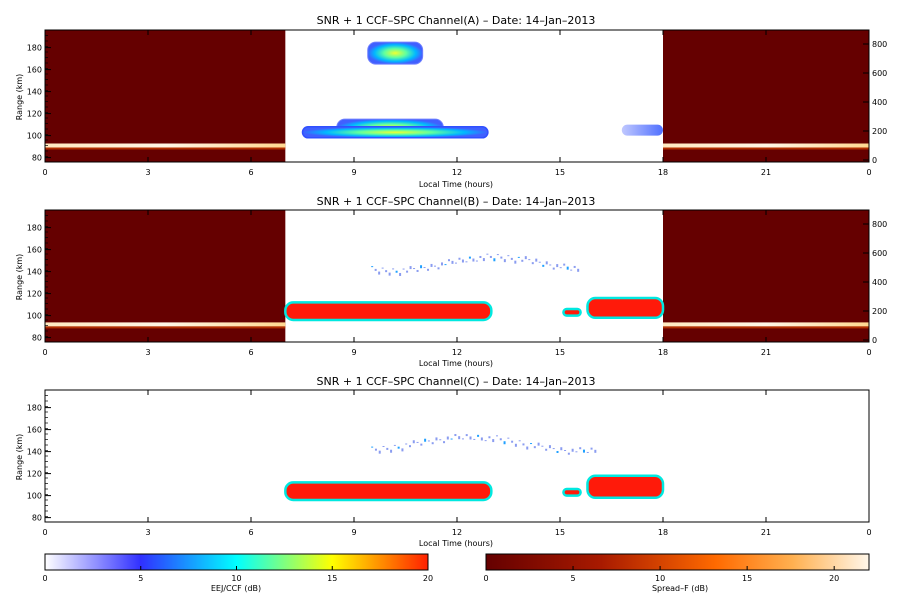 This screenshot has height=600, width=900. Describe the element at coordinates (236, 588) in the screenshot. I see `colorbar-label: EEJ/CCF (dB)` at that location.